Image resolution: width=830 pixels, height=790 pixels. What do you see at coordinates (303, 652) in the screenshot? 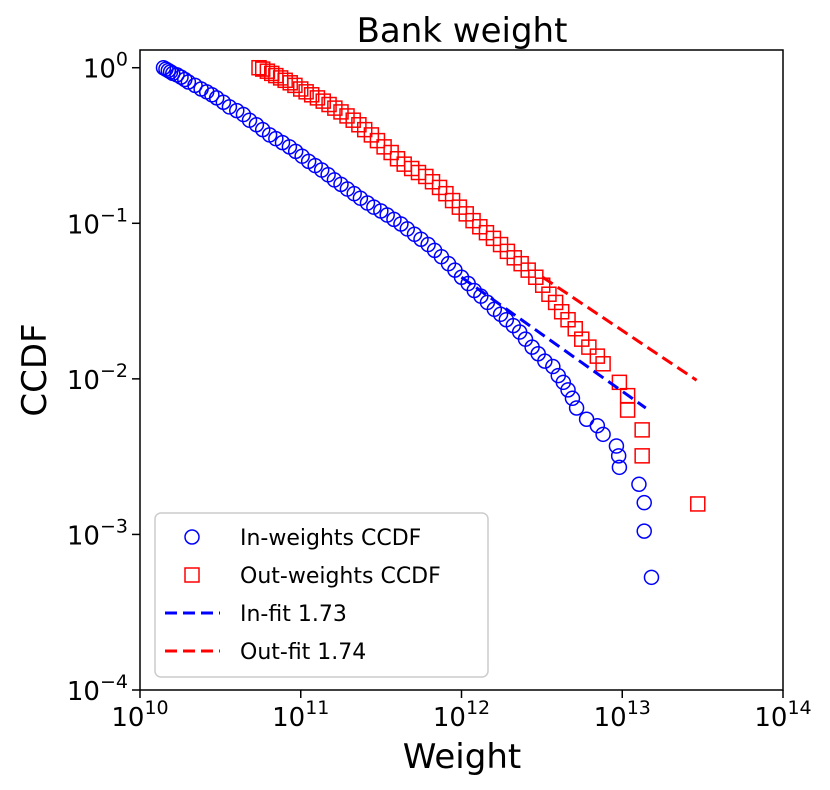
I see `legend-label: Out-fit 1.74` at bounding box center [303, 652].